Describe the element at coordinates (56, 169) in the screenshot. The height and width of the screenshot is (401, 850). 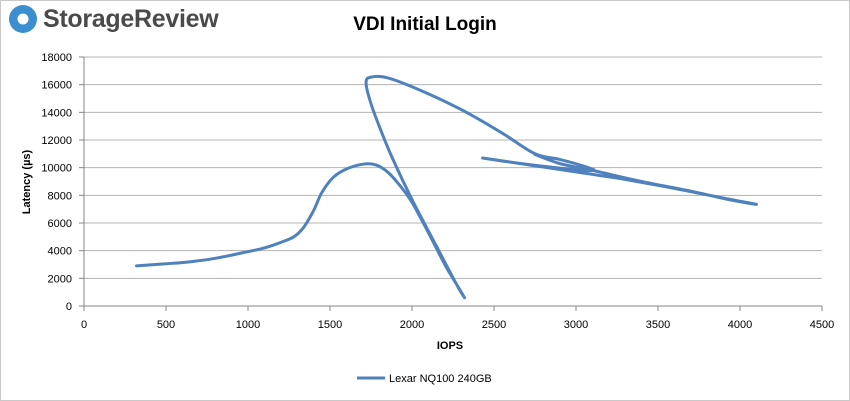
I see `y-tick-label: 10000` at that location.